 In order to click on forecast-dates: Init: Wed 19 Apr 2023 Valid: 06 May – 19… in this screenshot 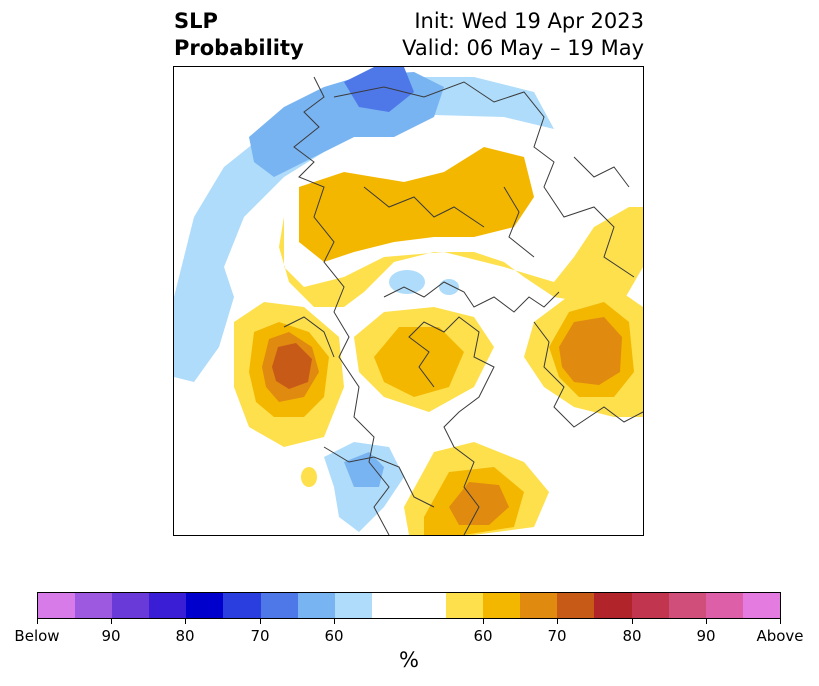, I will do `click(523, 35)`.